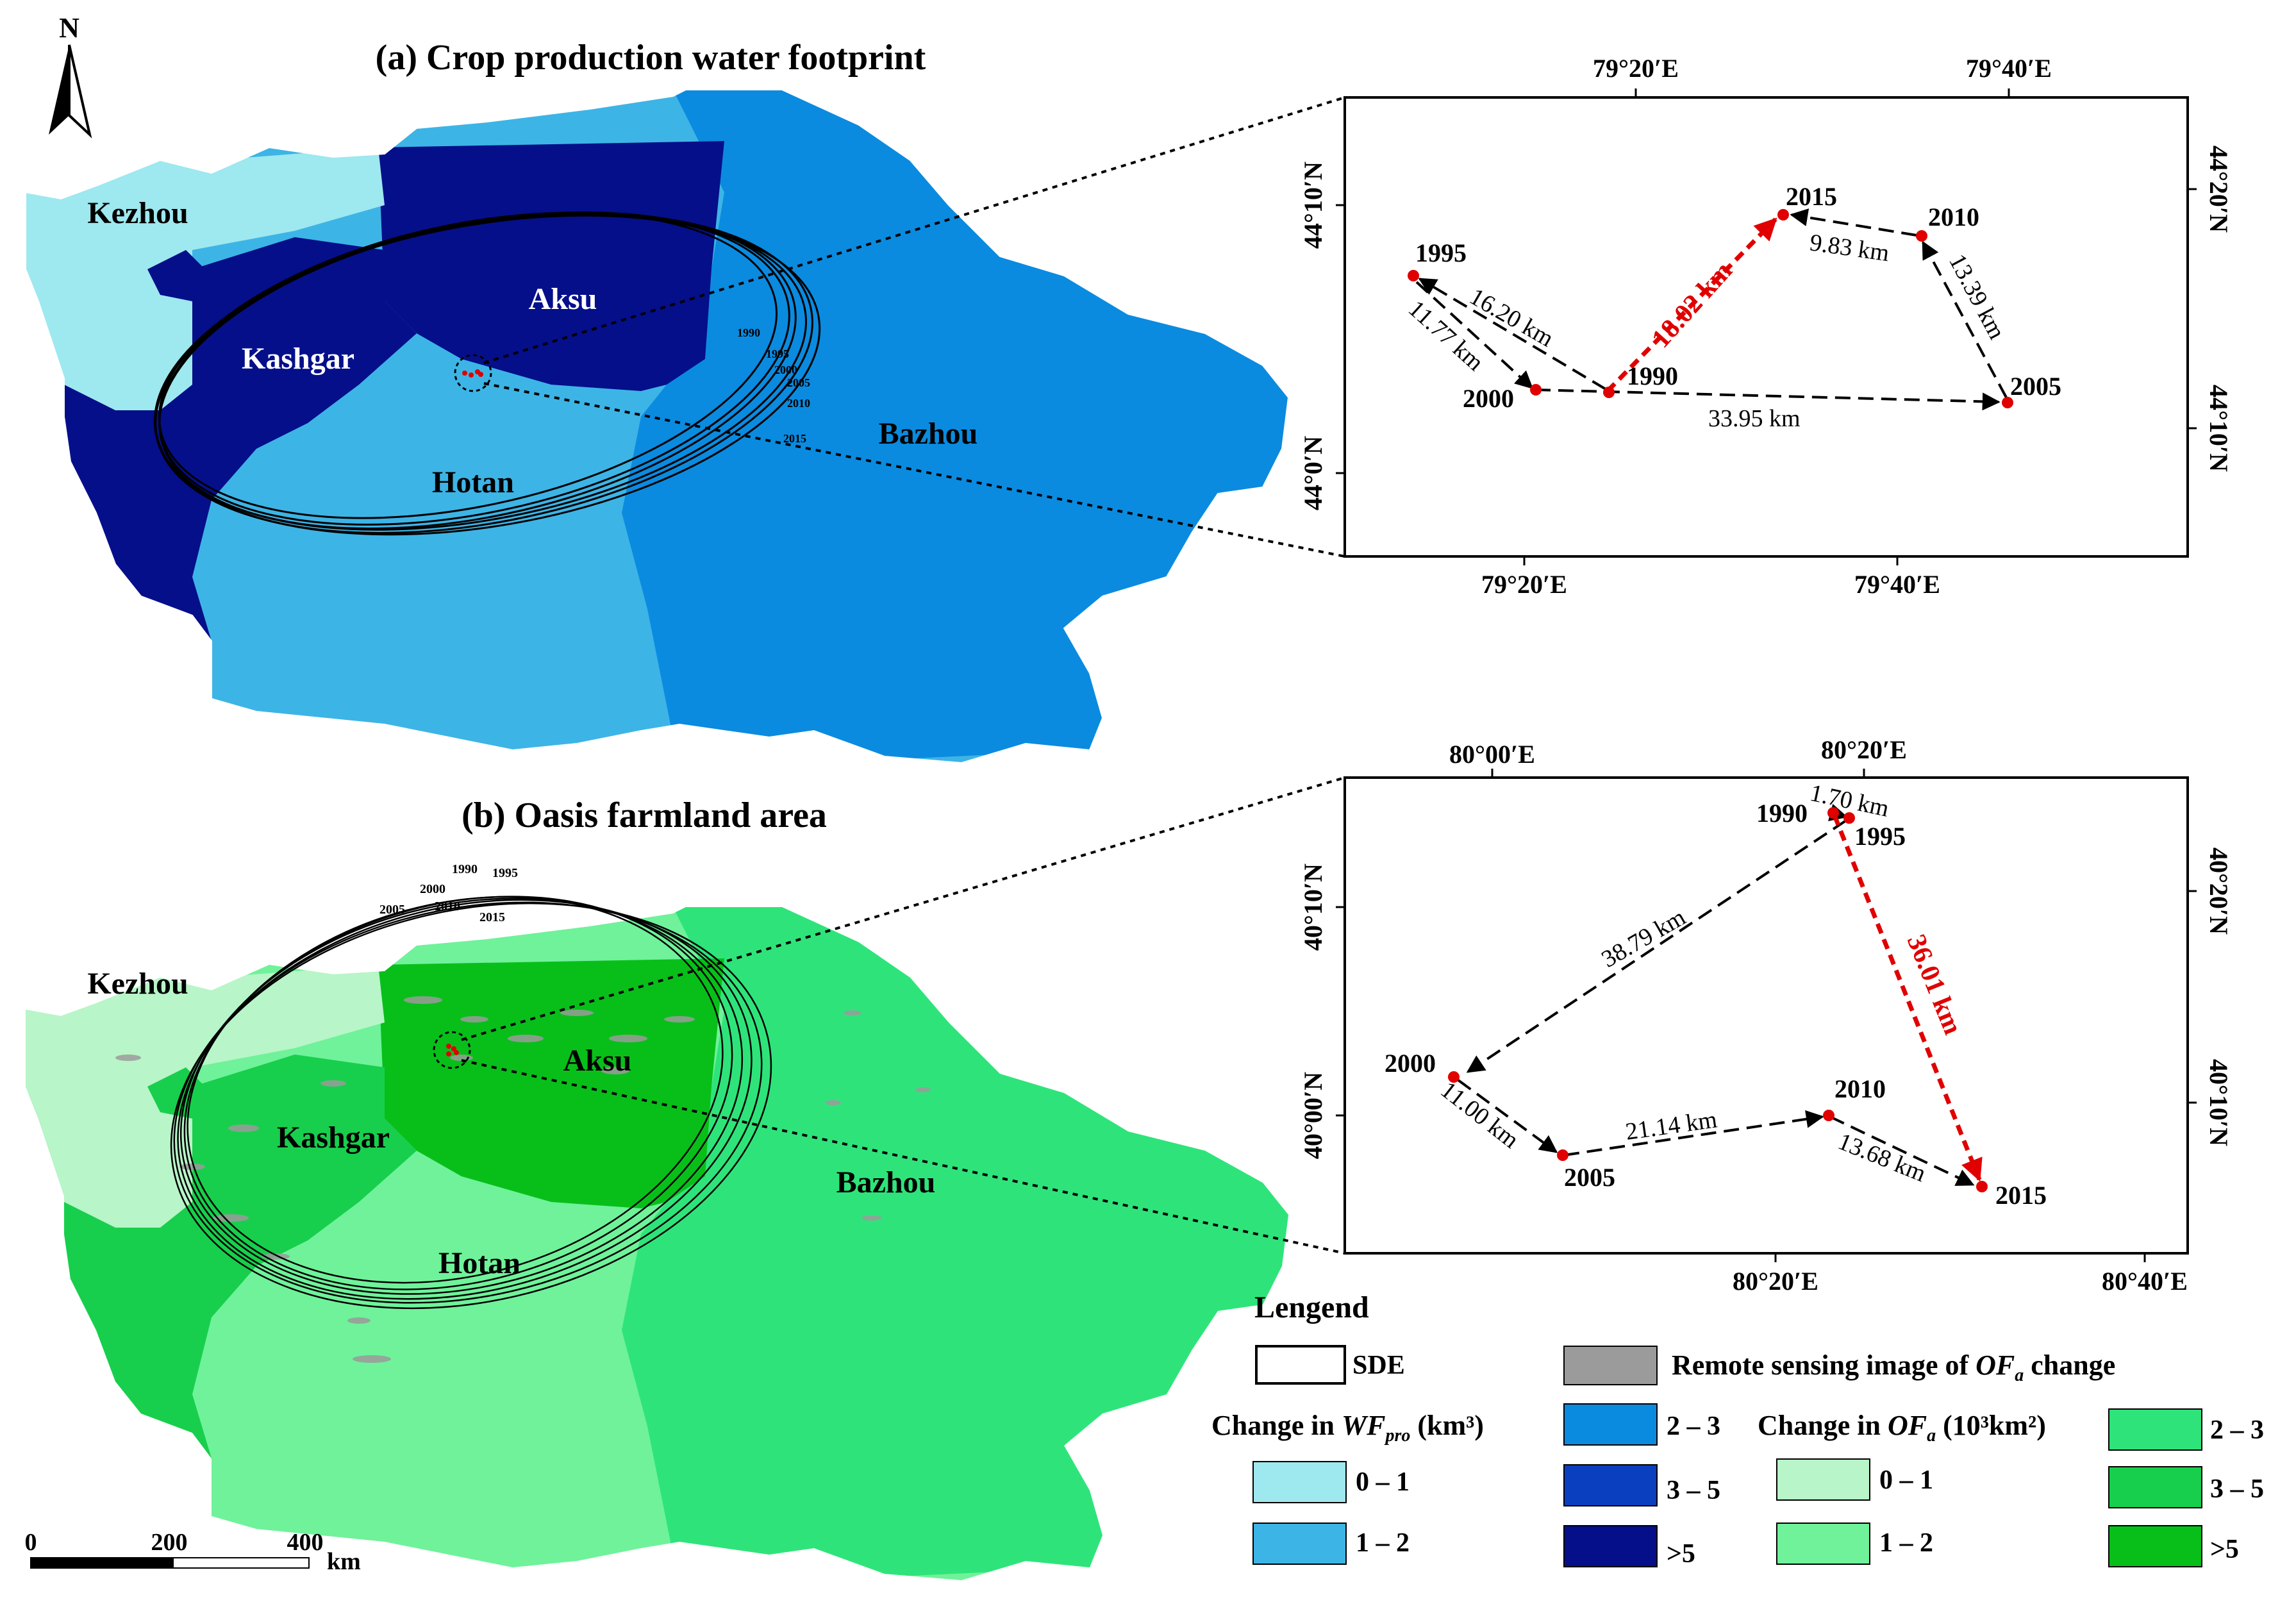  What do you see at coordinates (2145, 1281) in the screenshot?
I see `inset-b-bottom-tick: 80°40′E` at bounding box center [2145, 1281].